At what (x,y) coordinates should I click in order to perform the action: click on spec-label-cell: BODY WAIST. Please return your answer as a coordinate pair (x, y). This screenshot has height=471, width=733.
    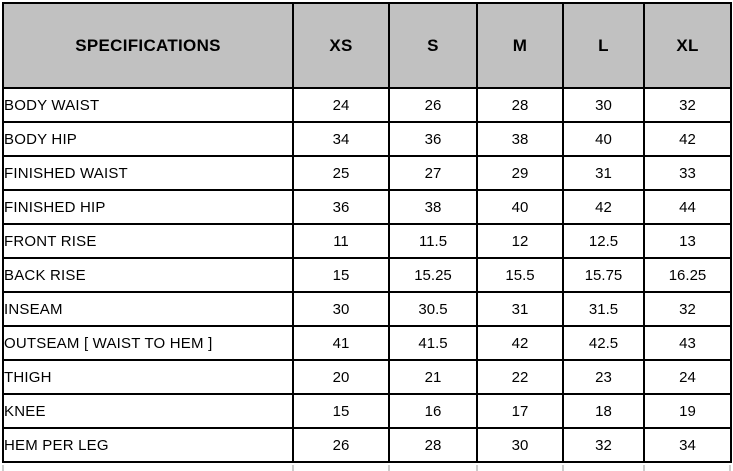
    Looking at the image, I should click on (148, 105).